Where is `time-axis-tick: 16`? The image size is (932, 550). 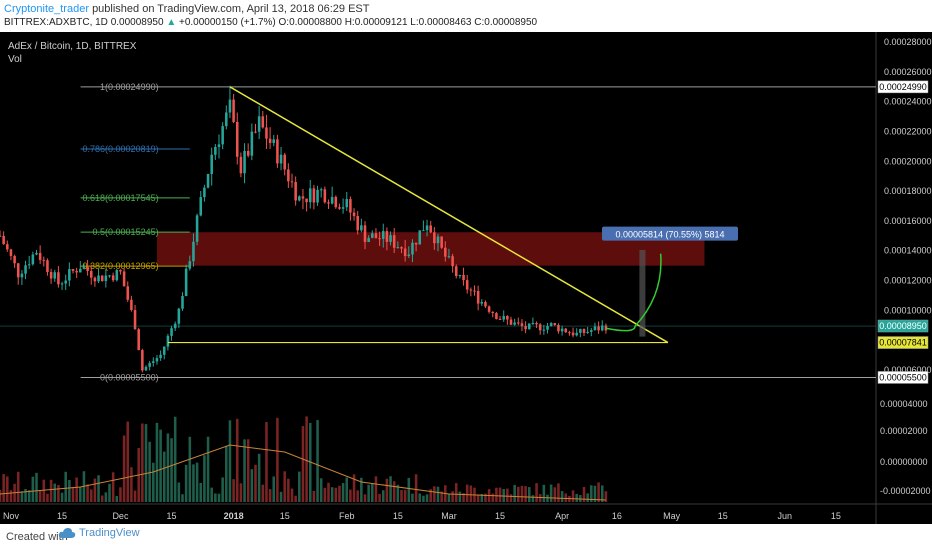
time-axis-tick: 16 is located at coordinates (617, 516).